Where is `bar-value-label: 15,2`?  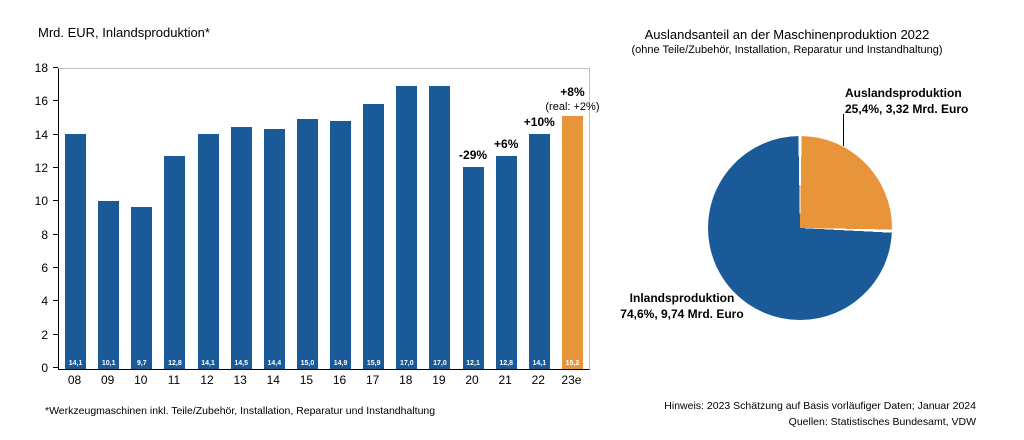 bar-value-label: 15,2 is located at coordinates (572, 363).